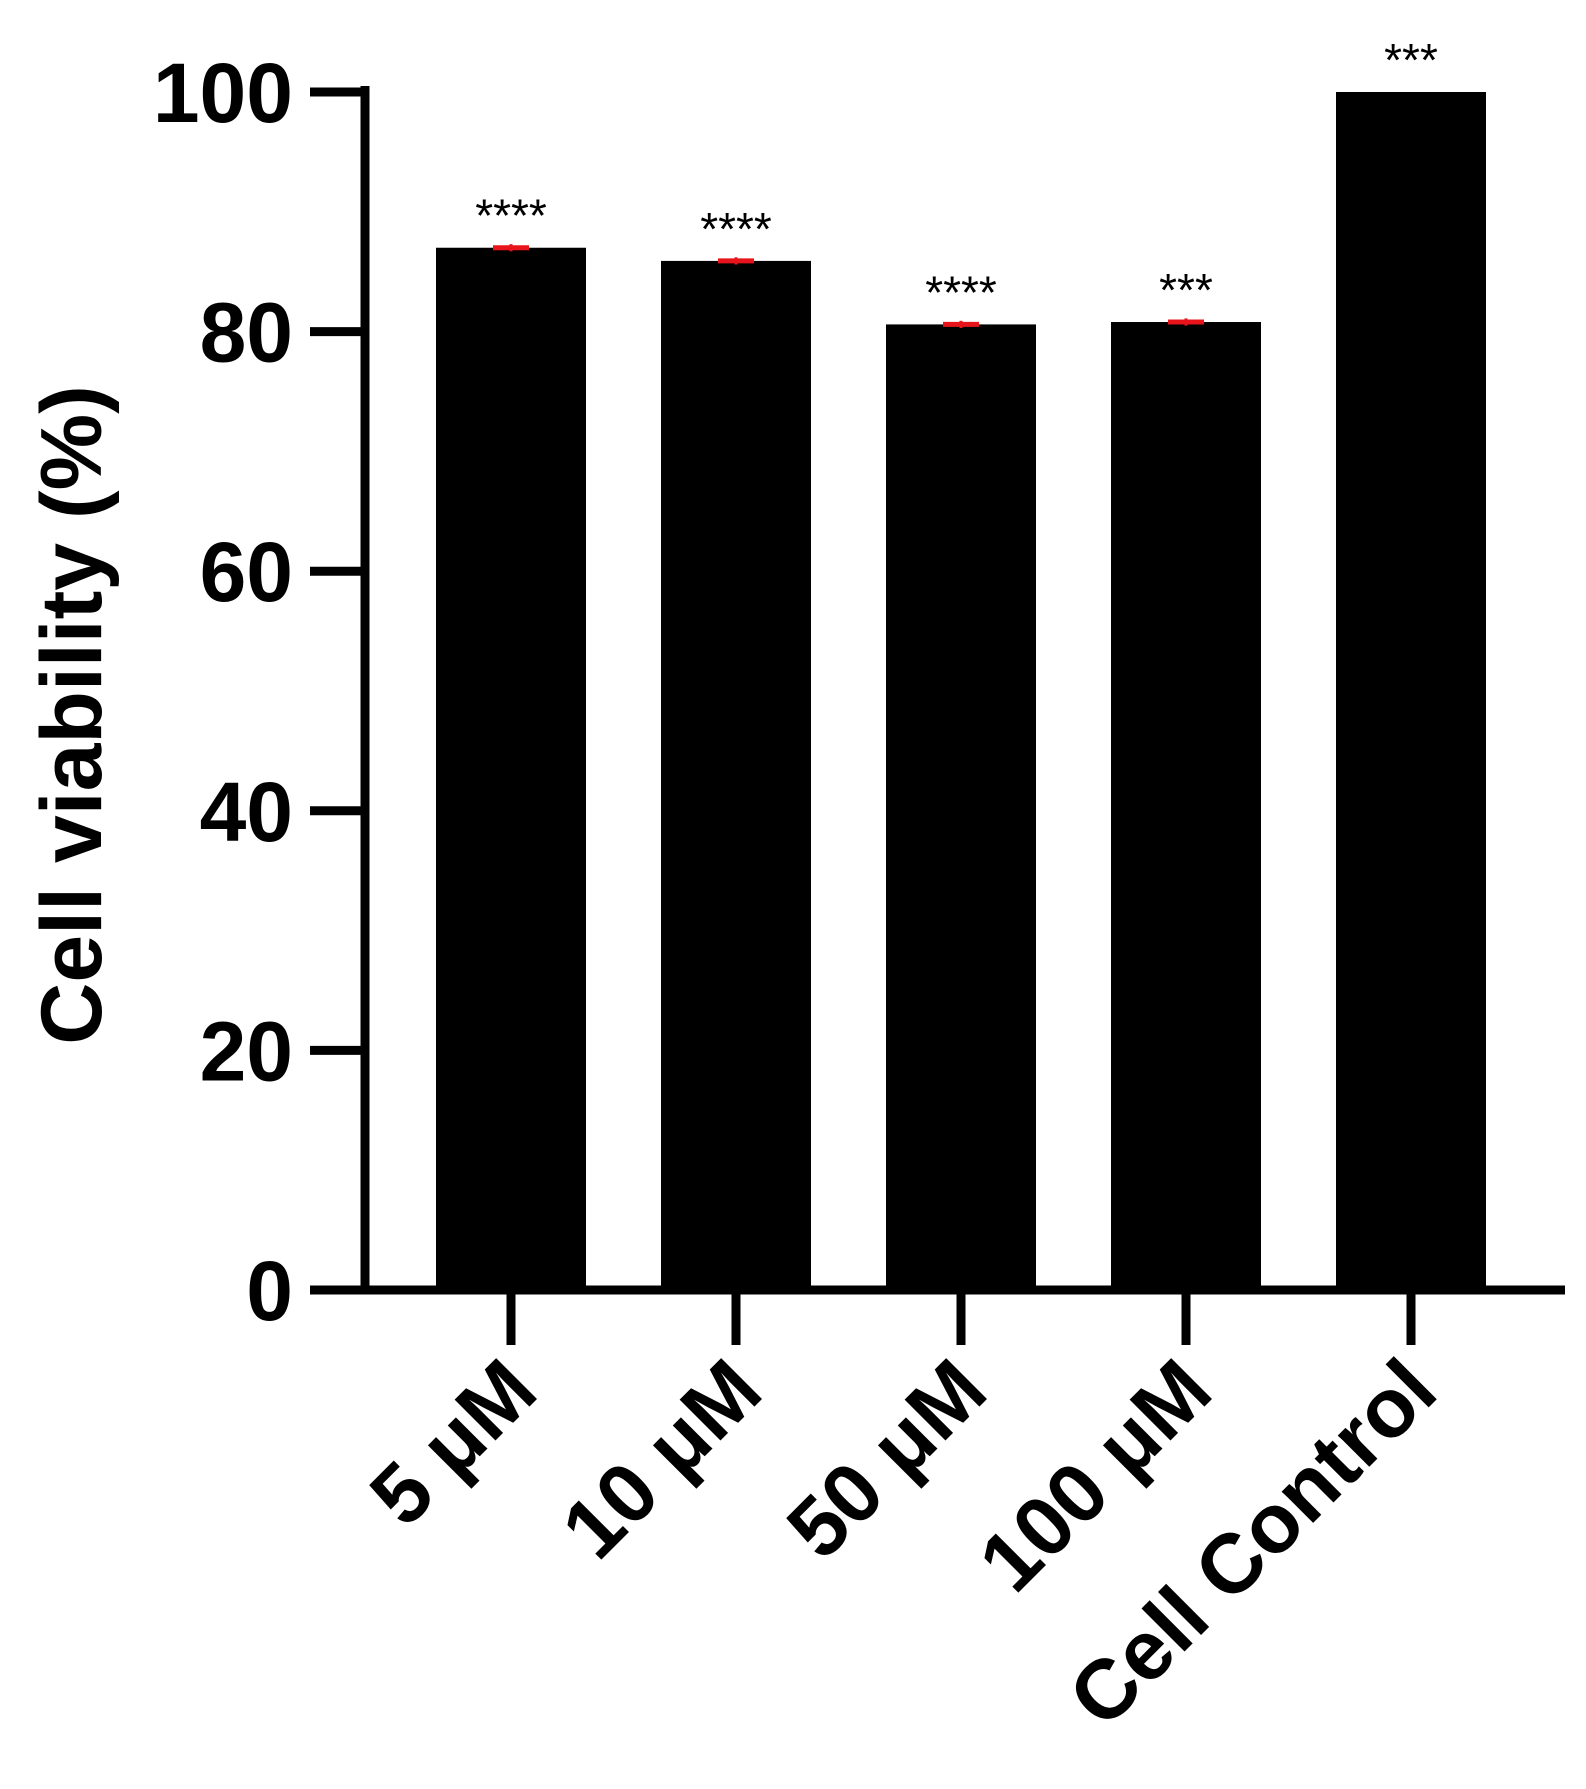  I want to click on y-tick-label: 20, so click(246, 1051).